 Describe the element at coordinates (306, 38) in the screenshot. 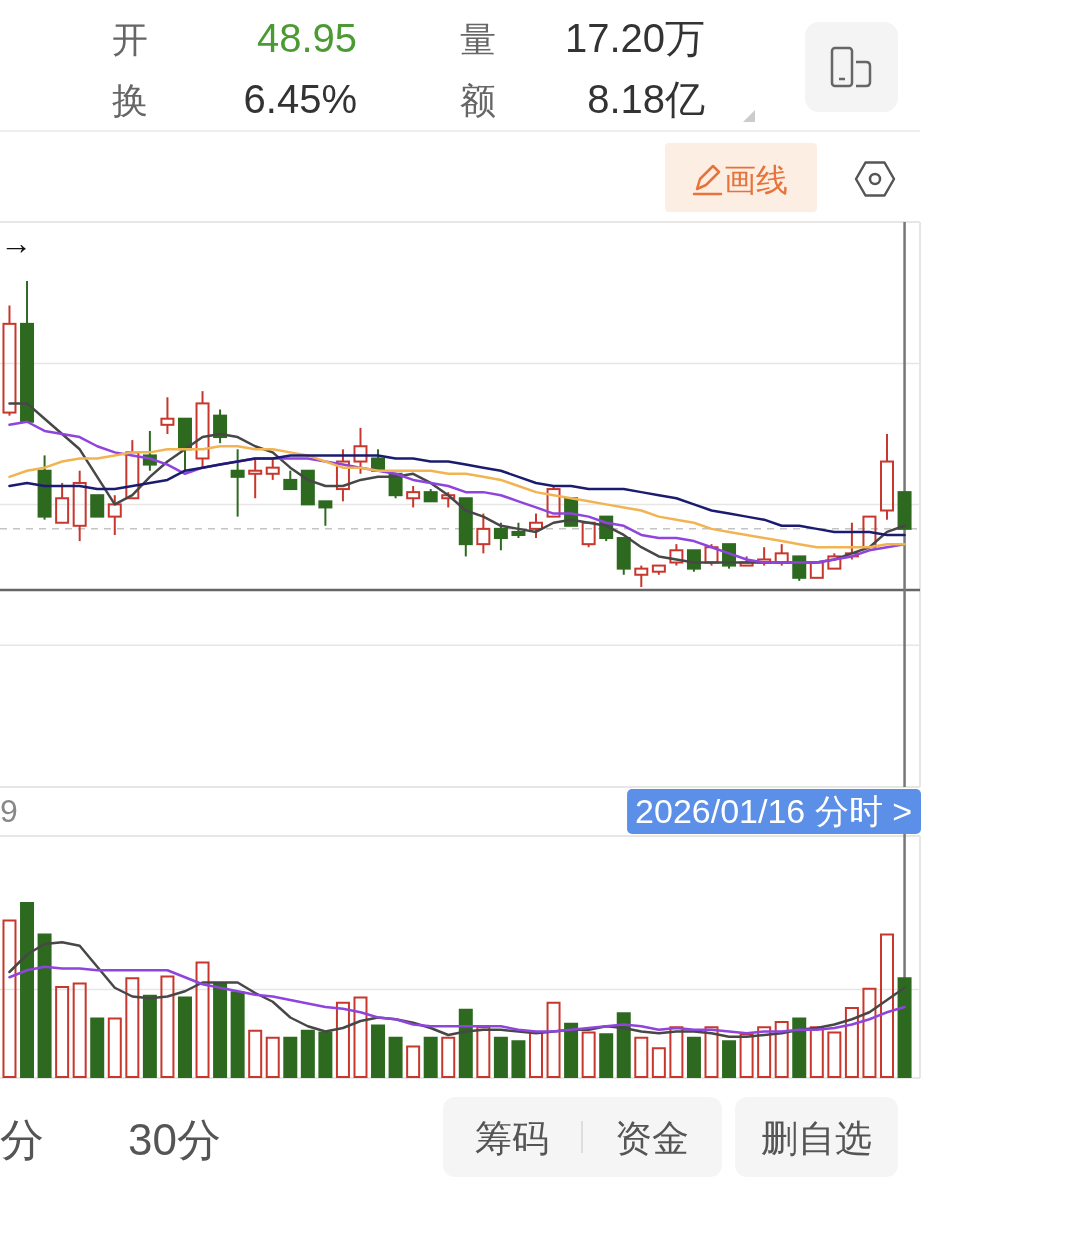

I see `text: 48.95` at that location.